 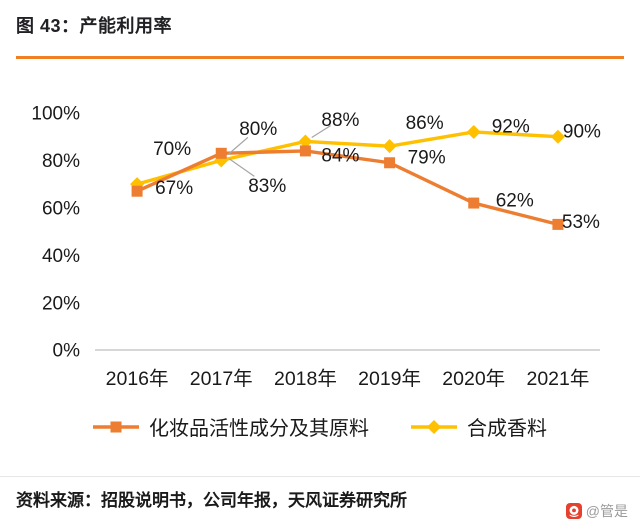 What do you see at coordinates (67, 351) in the screenshot?
I see `y-tick-label: 0%` at bounding box center [67, 351].